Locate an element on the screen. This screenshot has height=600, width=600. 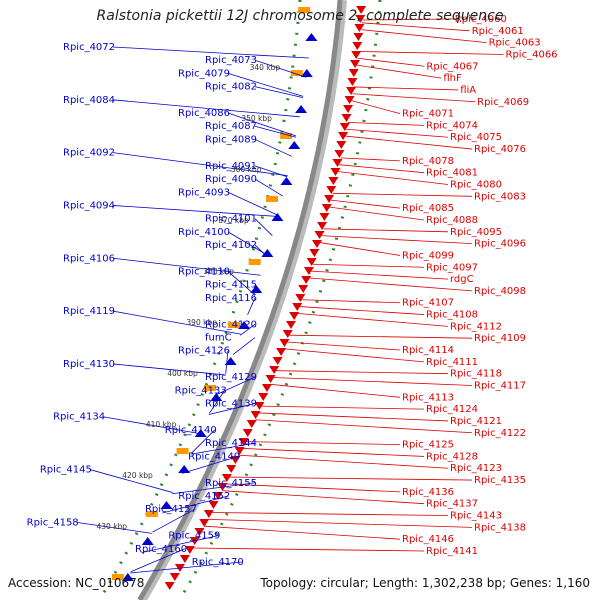
gene-label-right: Rpic_4060 is located at coordinates (481, 19).